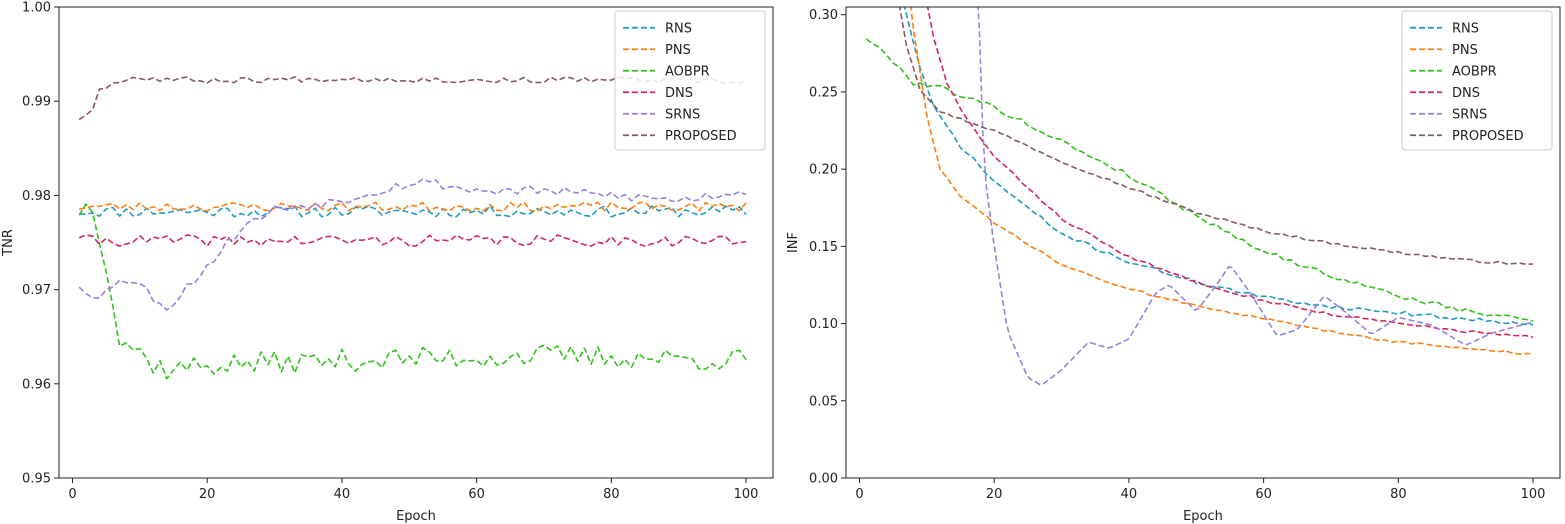 Image resolution: width=1565 pixels, height=524 pixels. What do you see at coordinates (793, 242) in the screenshot?
I see `y-axis-title: INF` at bounding box center [793, 242].